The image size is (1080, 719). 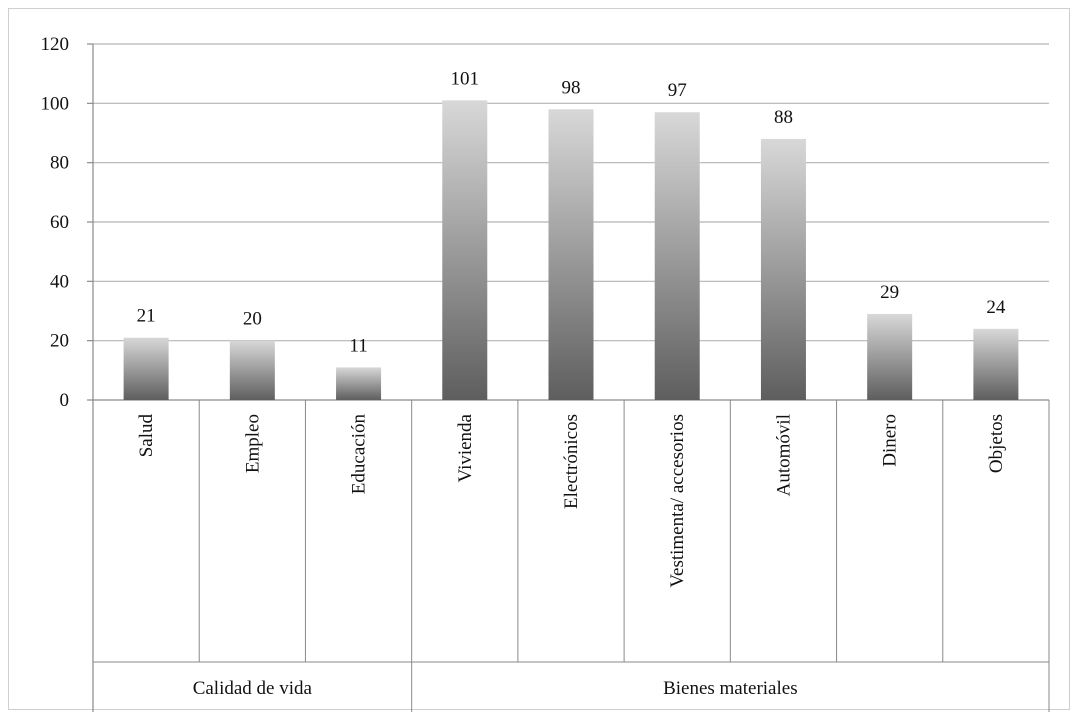 I want to click on category-label-9: Objetos, so click(x=996, y=443).